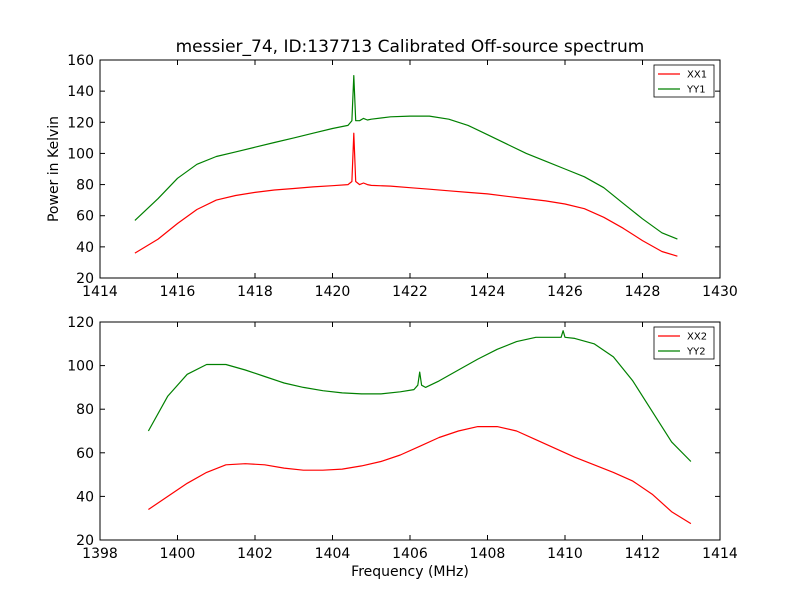  Describe the element at coordinates (410, 554) in the screenshot. I see `x-tick-label: 1406` at that location.